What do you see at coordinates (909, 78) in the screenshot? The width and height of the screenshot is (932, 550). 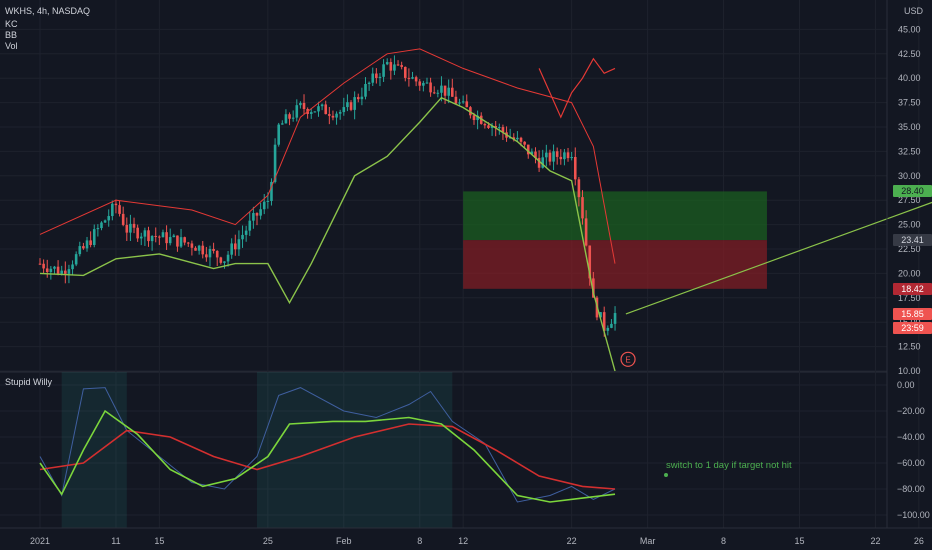 I see `price-tick-label: 40.00` at bounding box center [909, 78].